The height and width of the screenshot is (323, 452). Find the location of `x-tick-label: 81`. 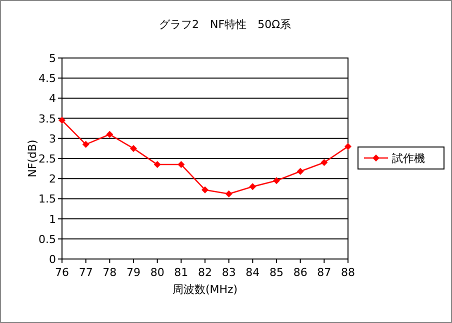

x-tick-label: 81 is located at coordinates (181, 272).